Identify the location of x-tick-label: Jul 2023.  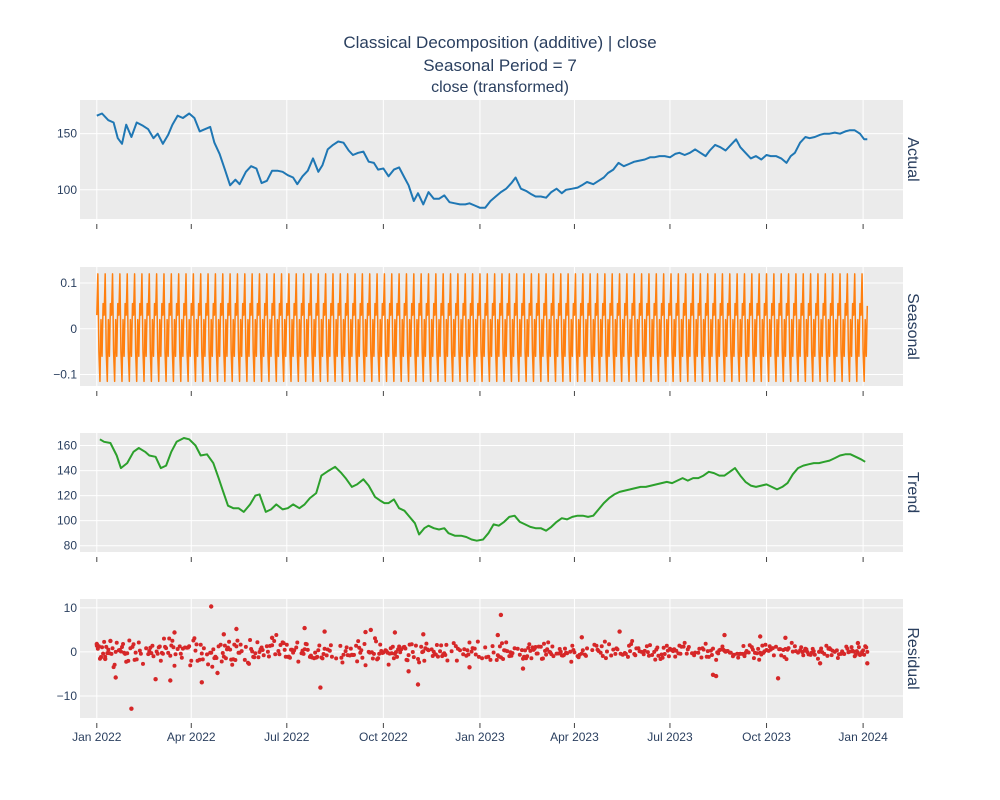
(670, 737).